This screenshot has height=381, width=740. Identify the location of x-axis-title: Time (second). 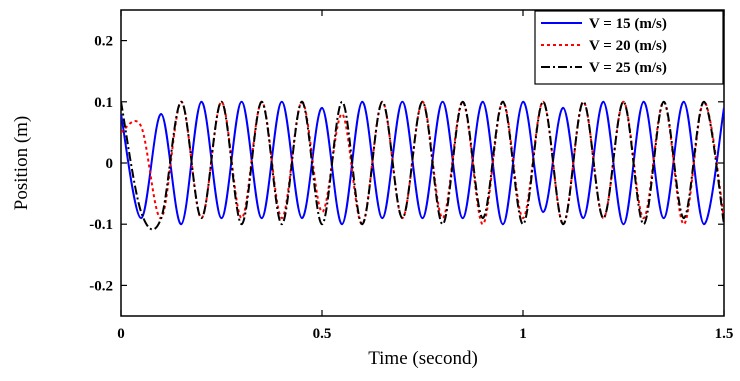
(423, 358).